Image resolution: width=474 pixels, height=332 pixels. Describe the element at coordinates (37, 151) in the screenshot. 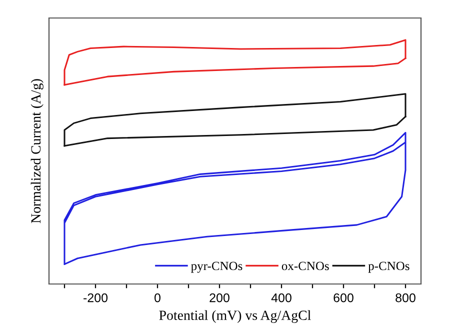

I see `y-axis-title: Normalized Current (A/g)` at that location.